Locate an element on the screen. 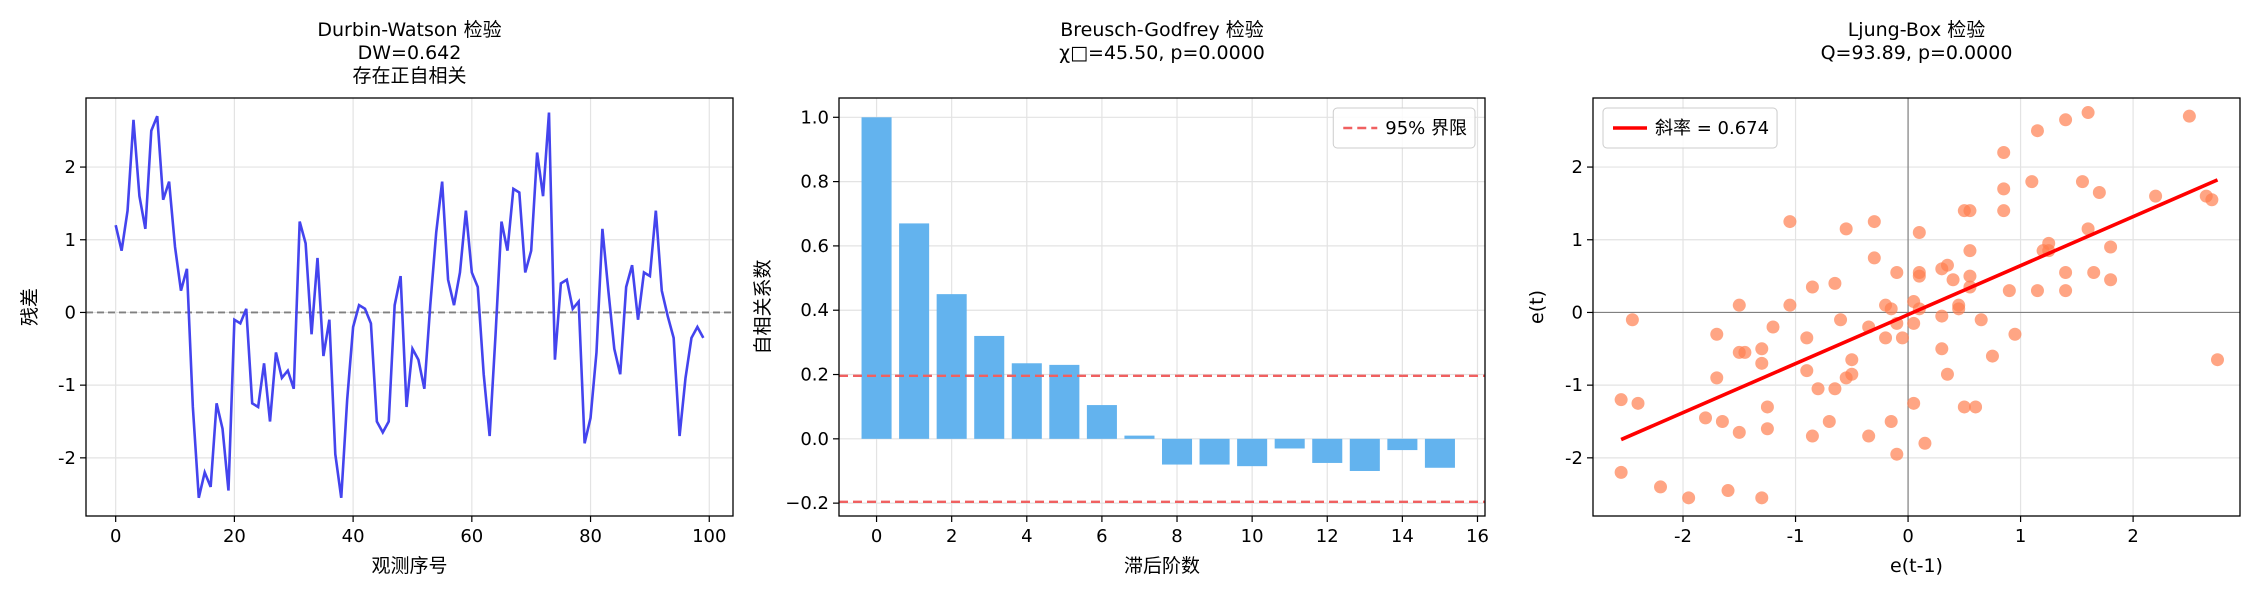  x-tick-label: 100 is located at coordinates (709, 536).